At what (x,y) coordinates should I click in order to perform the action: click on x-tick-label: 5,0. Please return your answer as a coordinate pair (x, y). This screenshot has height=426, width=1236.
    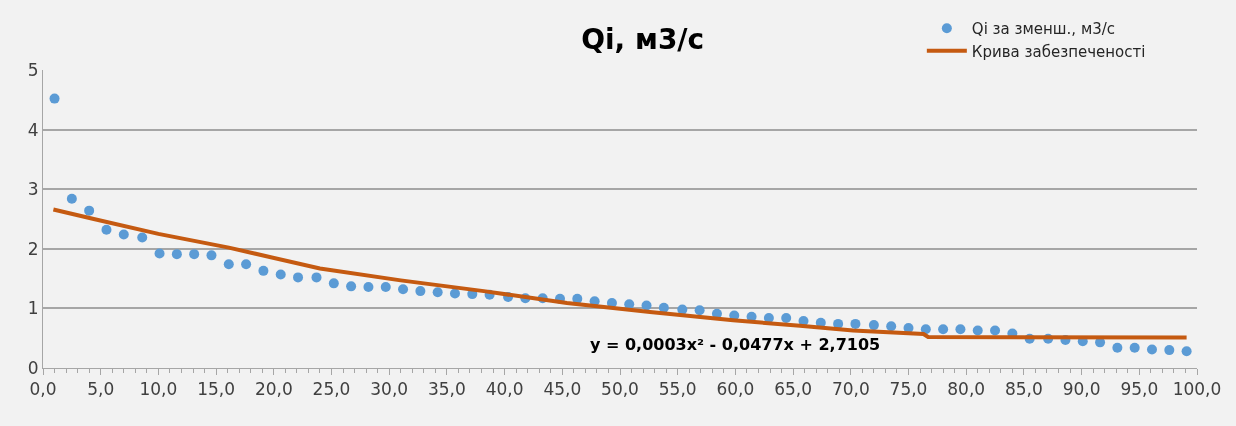
    Looking at the image, I should click on (101, 389).